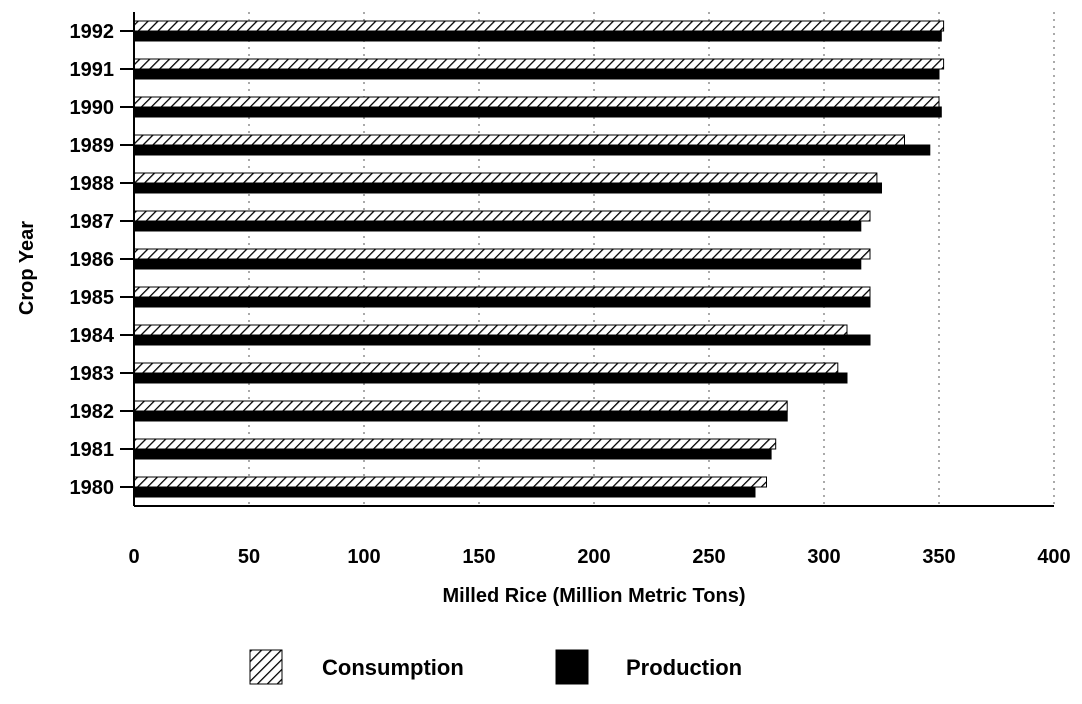 This screenshot has width=1082, height=704. I want to click on x-tick-label: 200, so click(593, 557).